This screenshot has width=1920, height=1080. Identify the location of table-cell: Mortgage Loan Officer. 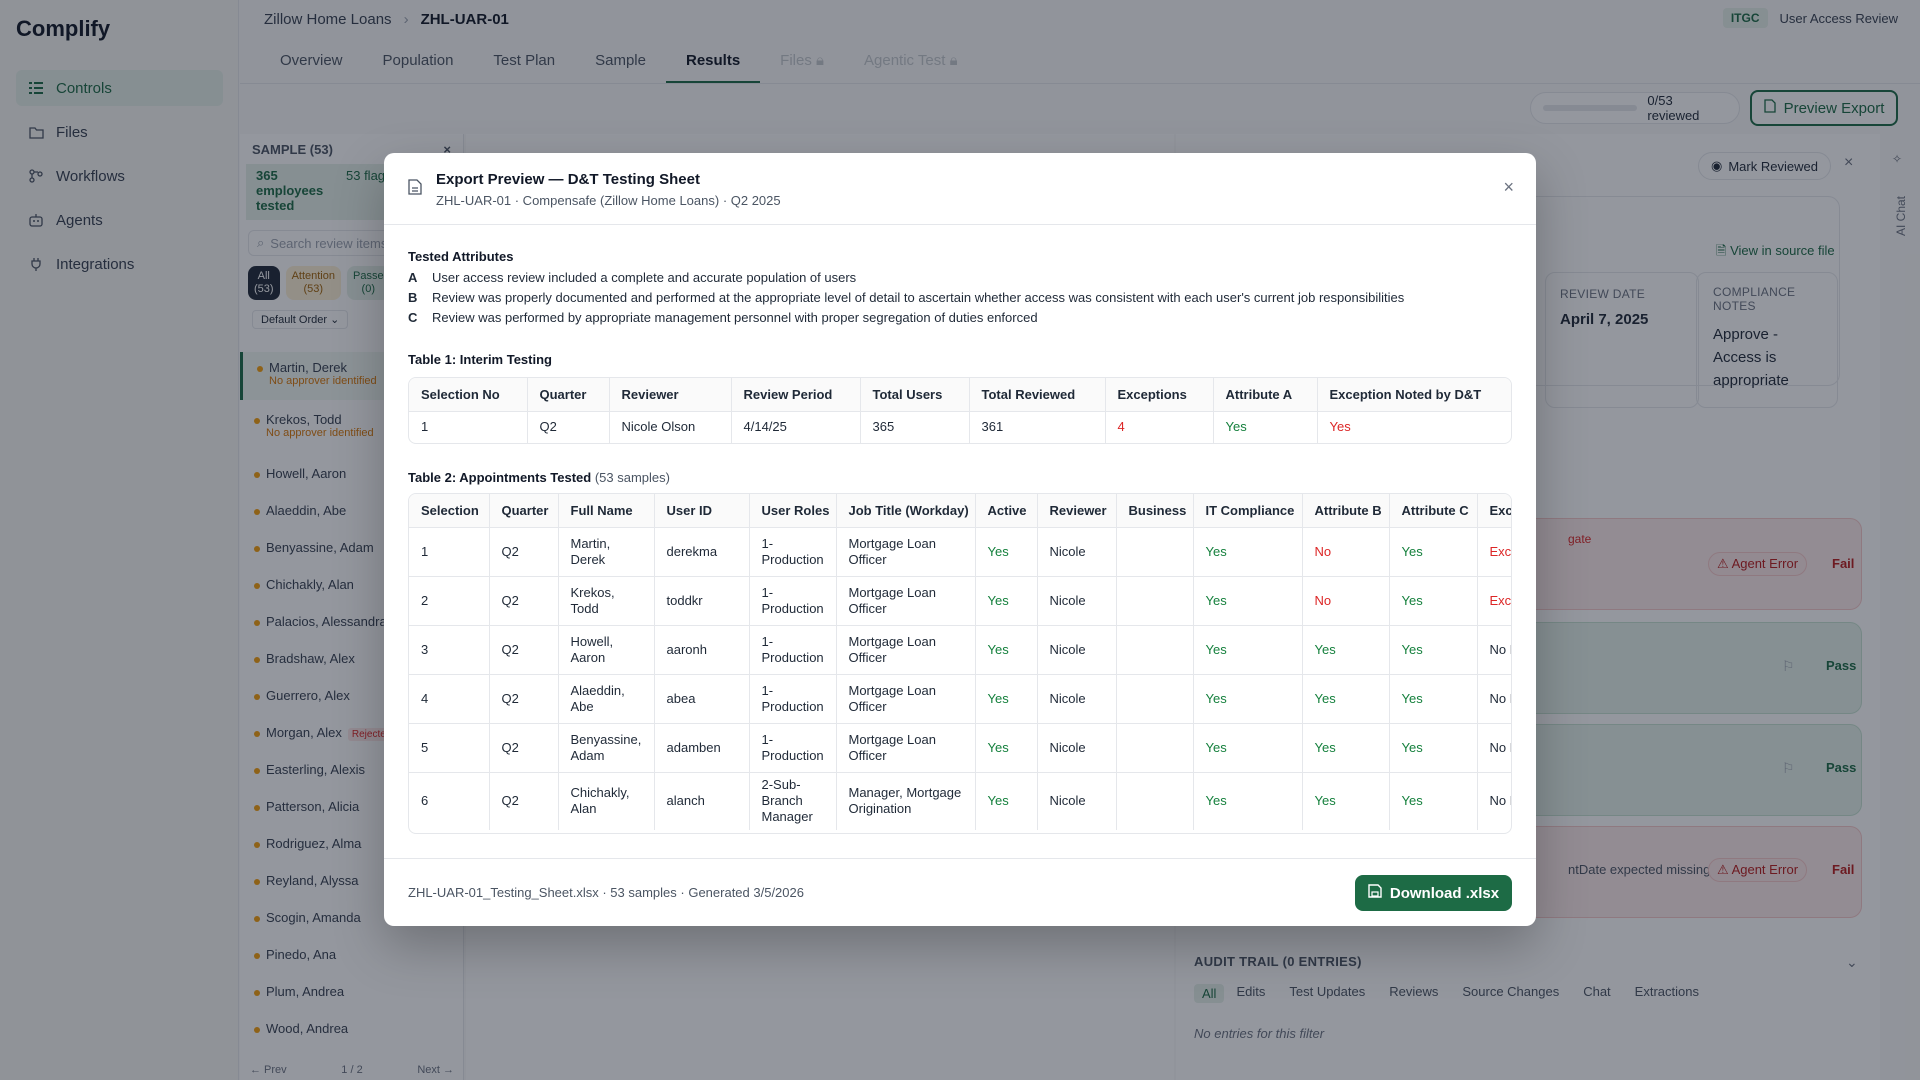
(906, 650).